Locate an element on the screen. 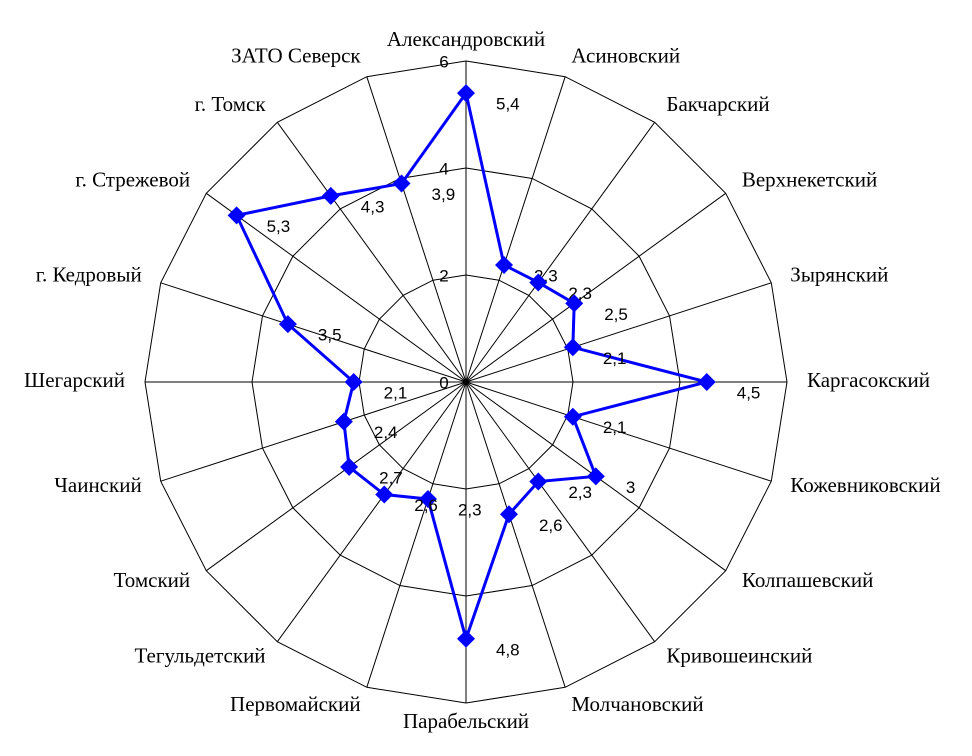 Image resolution: width=972 pixels, height=756 pixels. category-label: Тегульдетский is located at coordinates (200, 656).